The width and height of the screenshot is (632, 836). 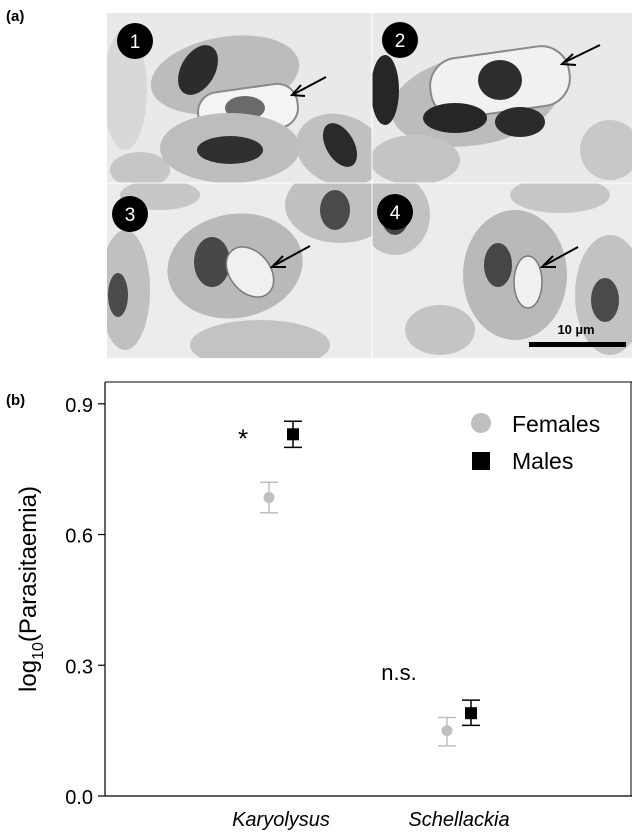 I want to click on annotations: * n.s., so click(x=327, y=554).